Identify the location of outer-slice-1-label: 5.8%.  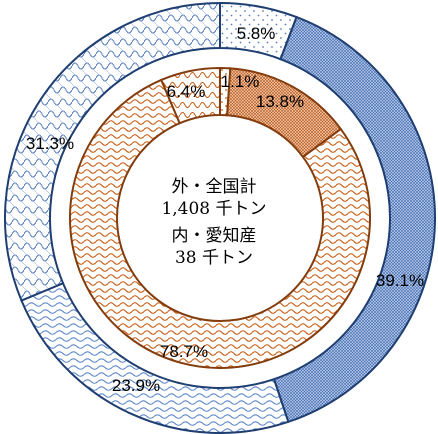
(256, 33).